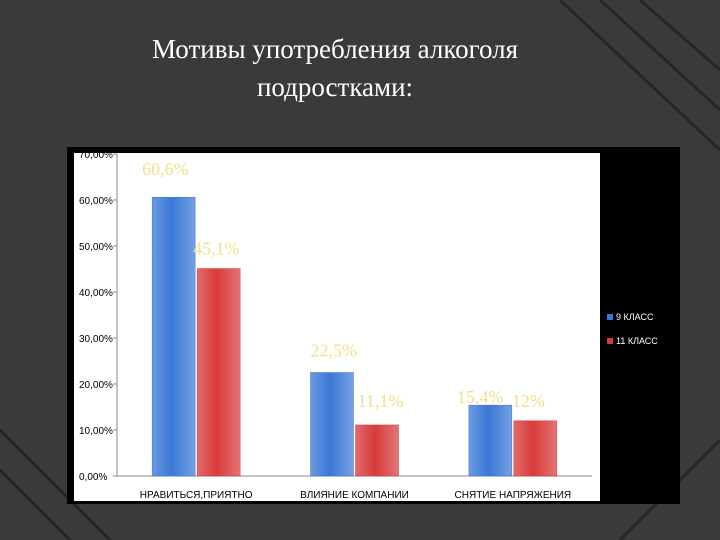 Image resolution: width=720 pixels, height=540 pixels. What do you see at coordinates (335, 87) in the screenshot?
I see `slide-title-line-2: подростками:` at bounding box center [335, 87].